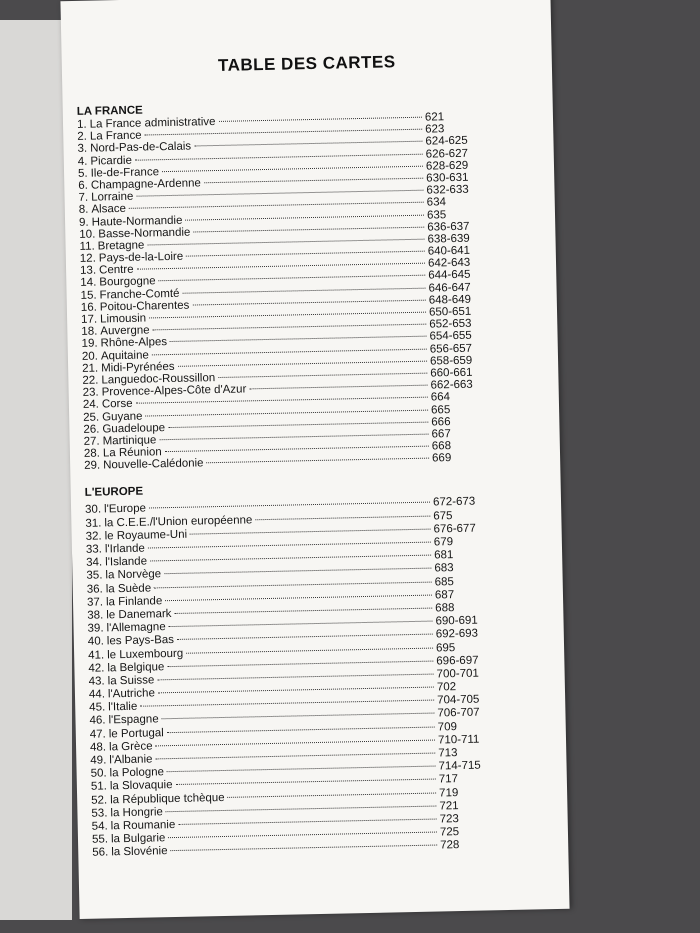 The width and height of the screenshot is (700, 933). I want to click on entry-name: la Slovénie, so click(139, 852).